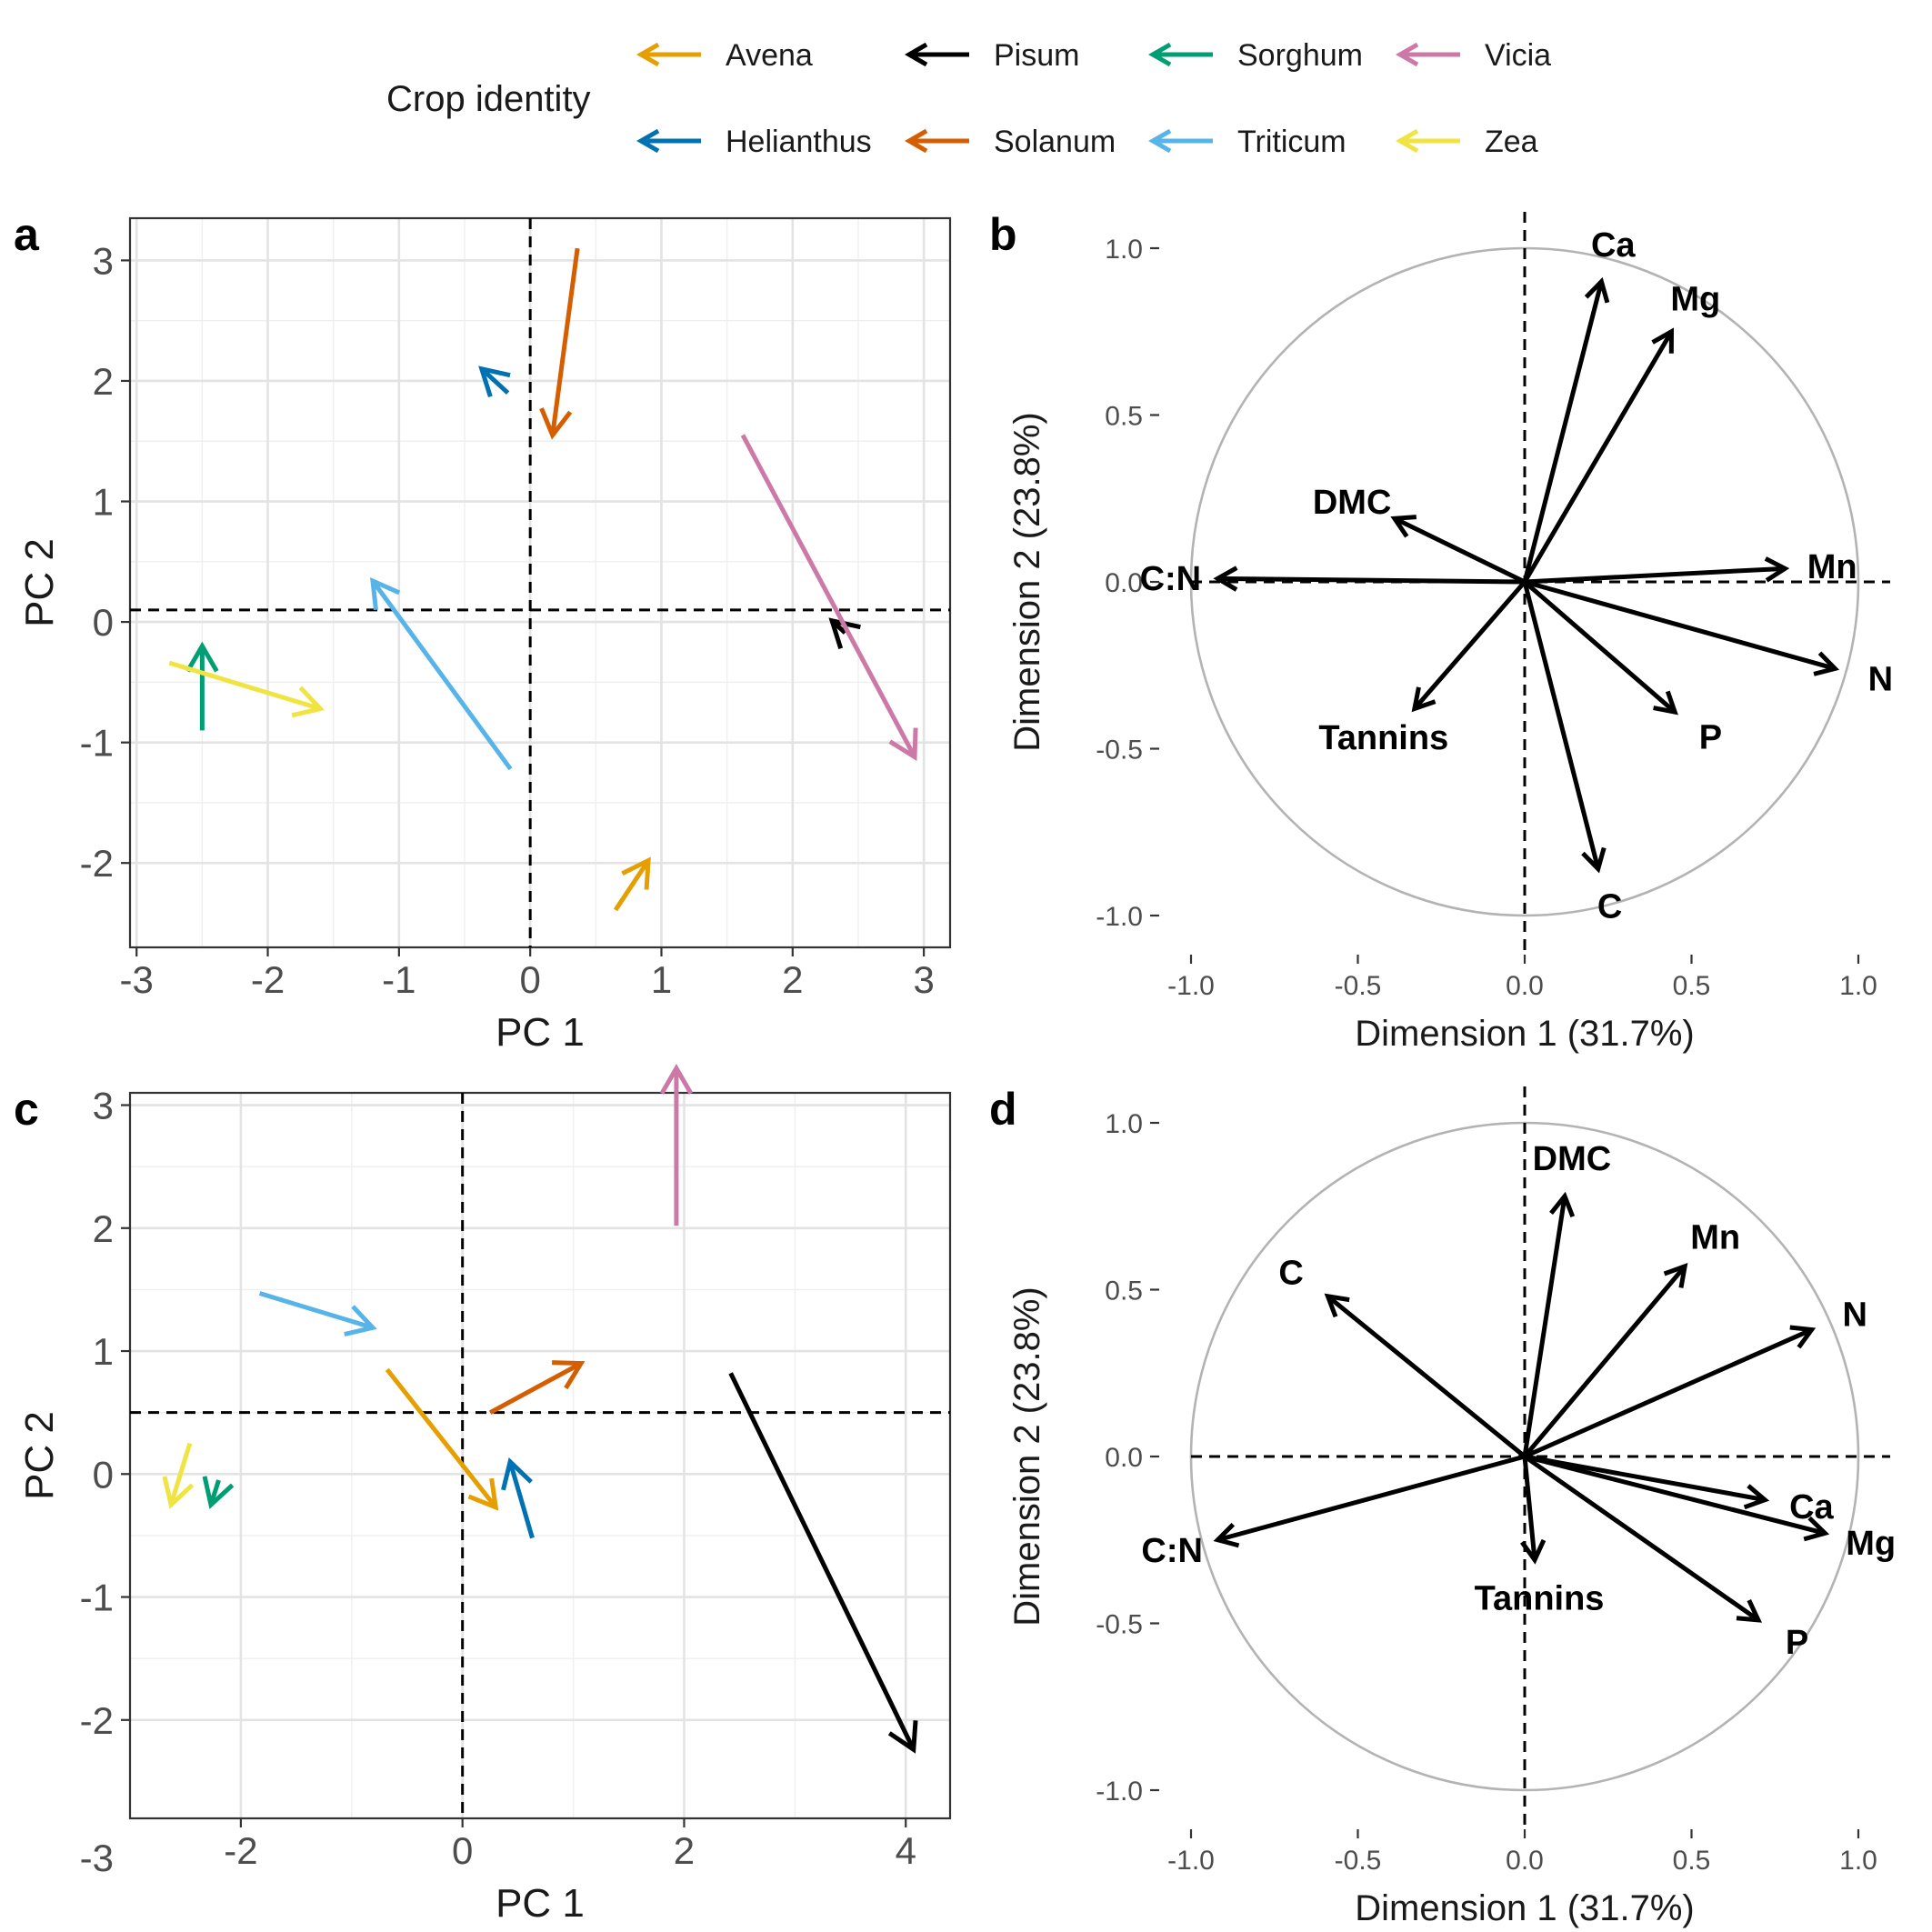  What do you see at coordinates (1609, 906) in the screenshot?
I see `variable-label-c: C` at bounding box center [1609, 906].